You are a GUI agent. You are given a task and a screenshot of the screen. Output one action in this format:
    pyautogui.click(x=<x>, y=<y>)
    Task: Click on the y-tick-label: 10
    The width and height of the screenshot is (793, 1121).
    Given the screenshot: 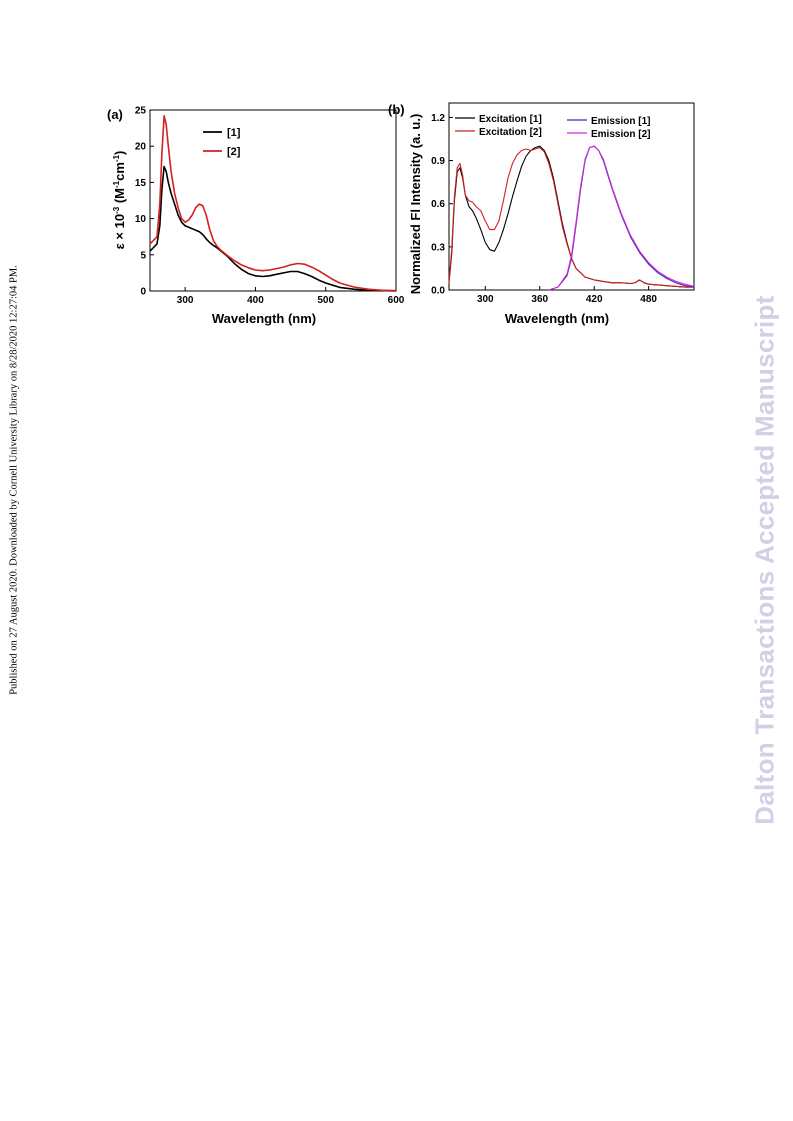 What is the action you would take?
    pyautogui.click(x=141, y=219)
    